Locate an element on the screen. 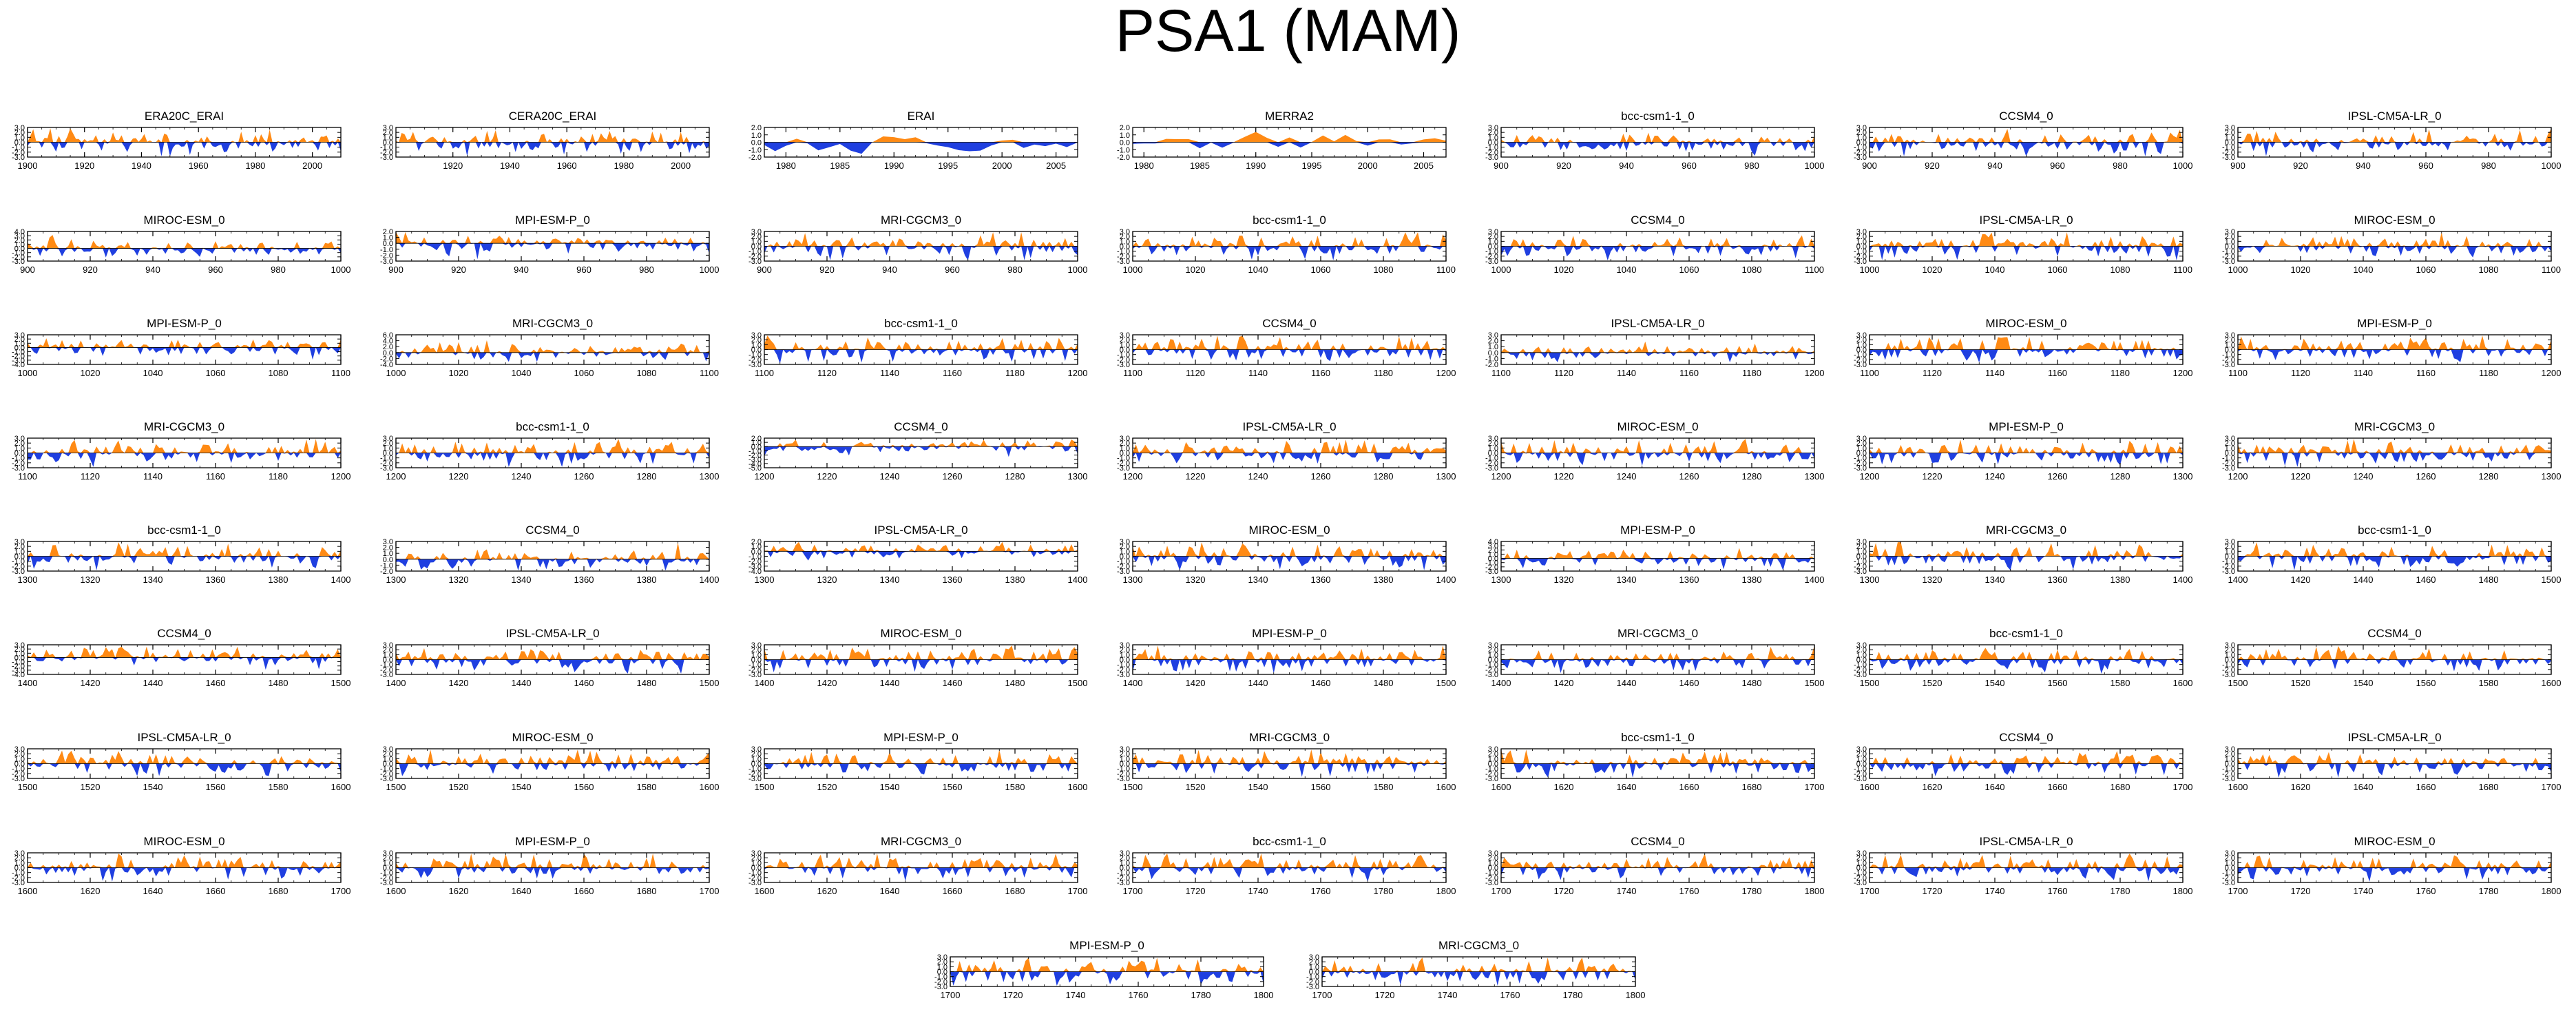 Image resolution: width=2576 pixels, height=1034 pixels. x-tick-label: 1340 is located at coordinates (1258, 580).